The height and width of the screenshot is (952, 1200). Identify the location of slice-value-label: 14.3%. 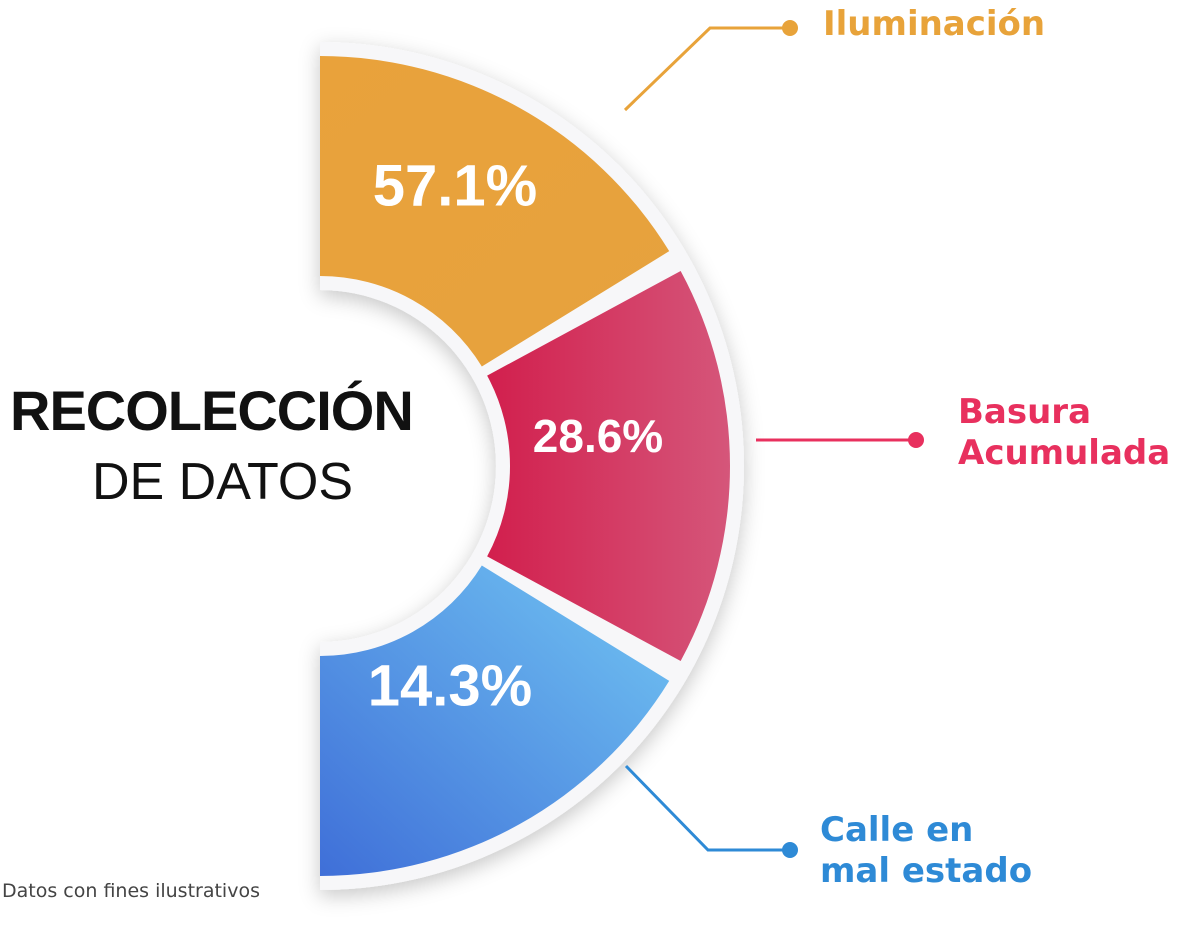
(450, 685).